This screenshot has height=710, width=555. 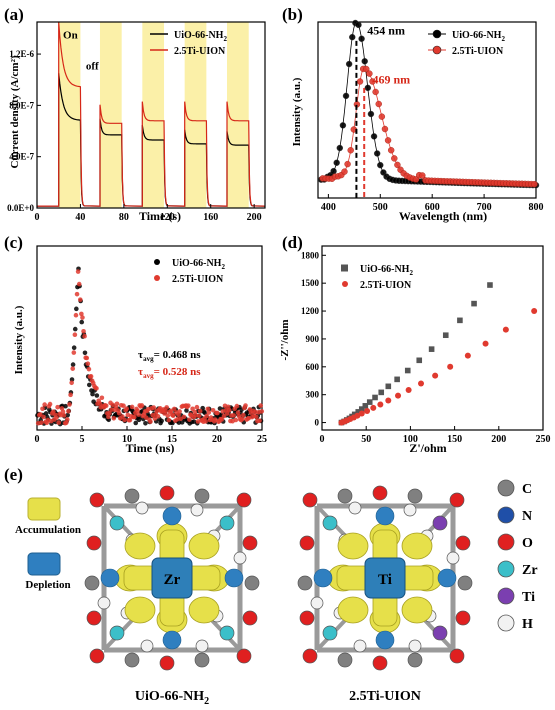 I want to click on legend-d: UiO-66-NH2 2.5Ti-UION, so click(x=377, y=277).